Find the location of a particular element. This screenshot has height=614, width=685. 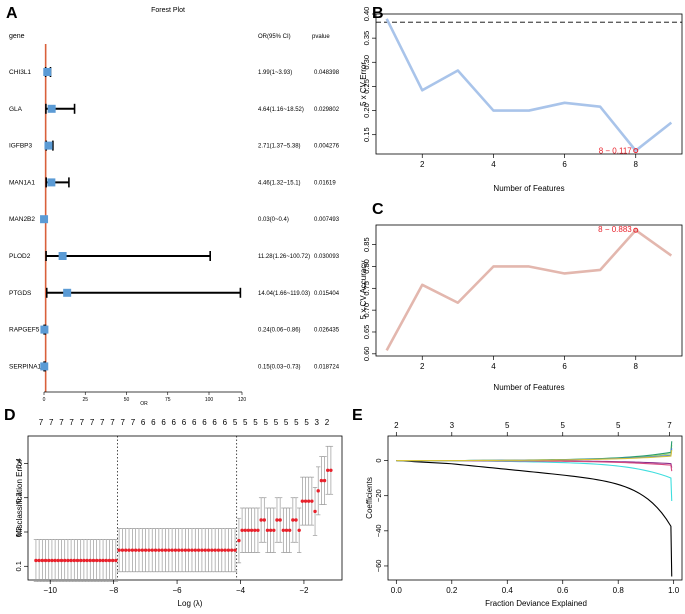

y-tick-label: 0.15 is located at coordinates (366, 134).